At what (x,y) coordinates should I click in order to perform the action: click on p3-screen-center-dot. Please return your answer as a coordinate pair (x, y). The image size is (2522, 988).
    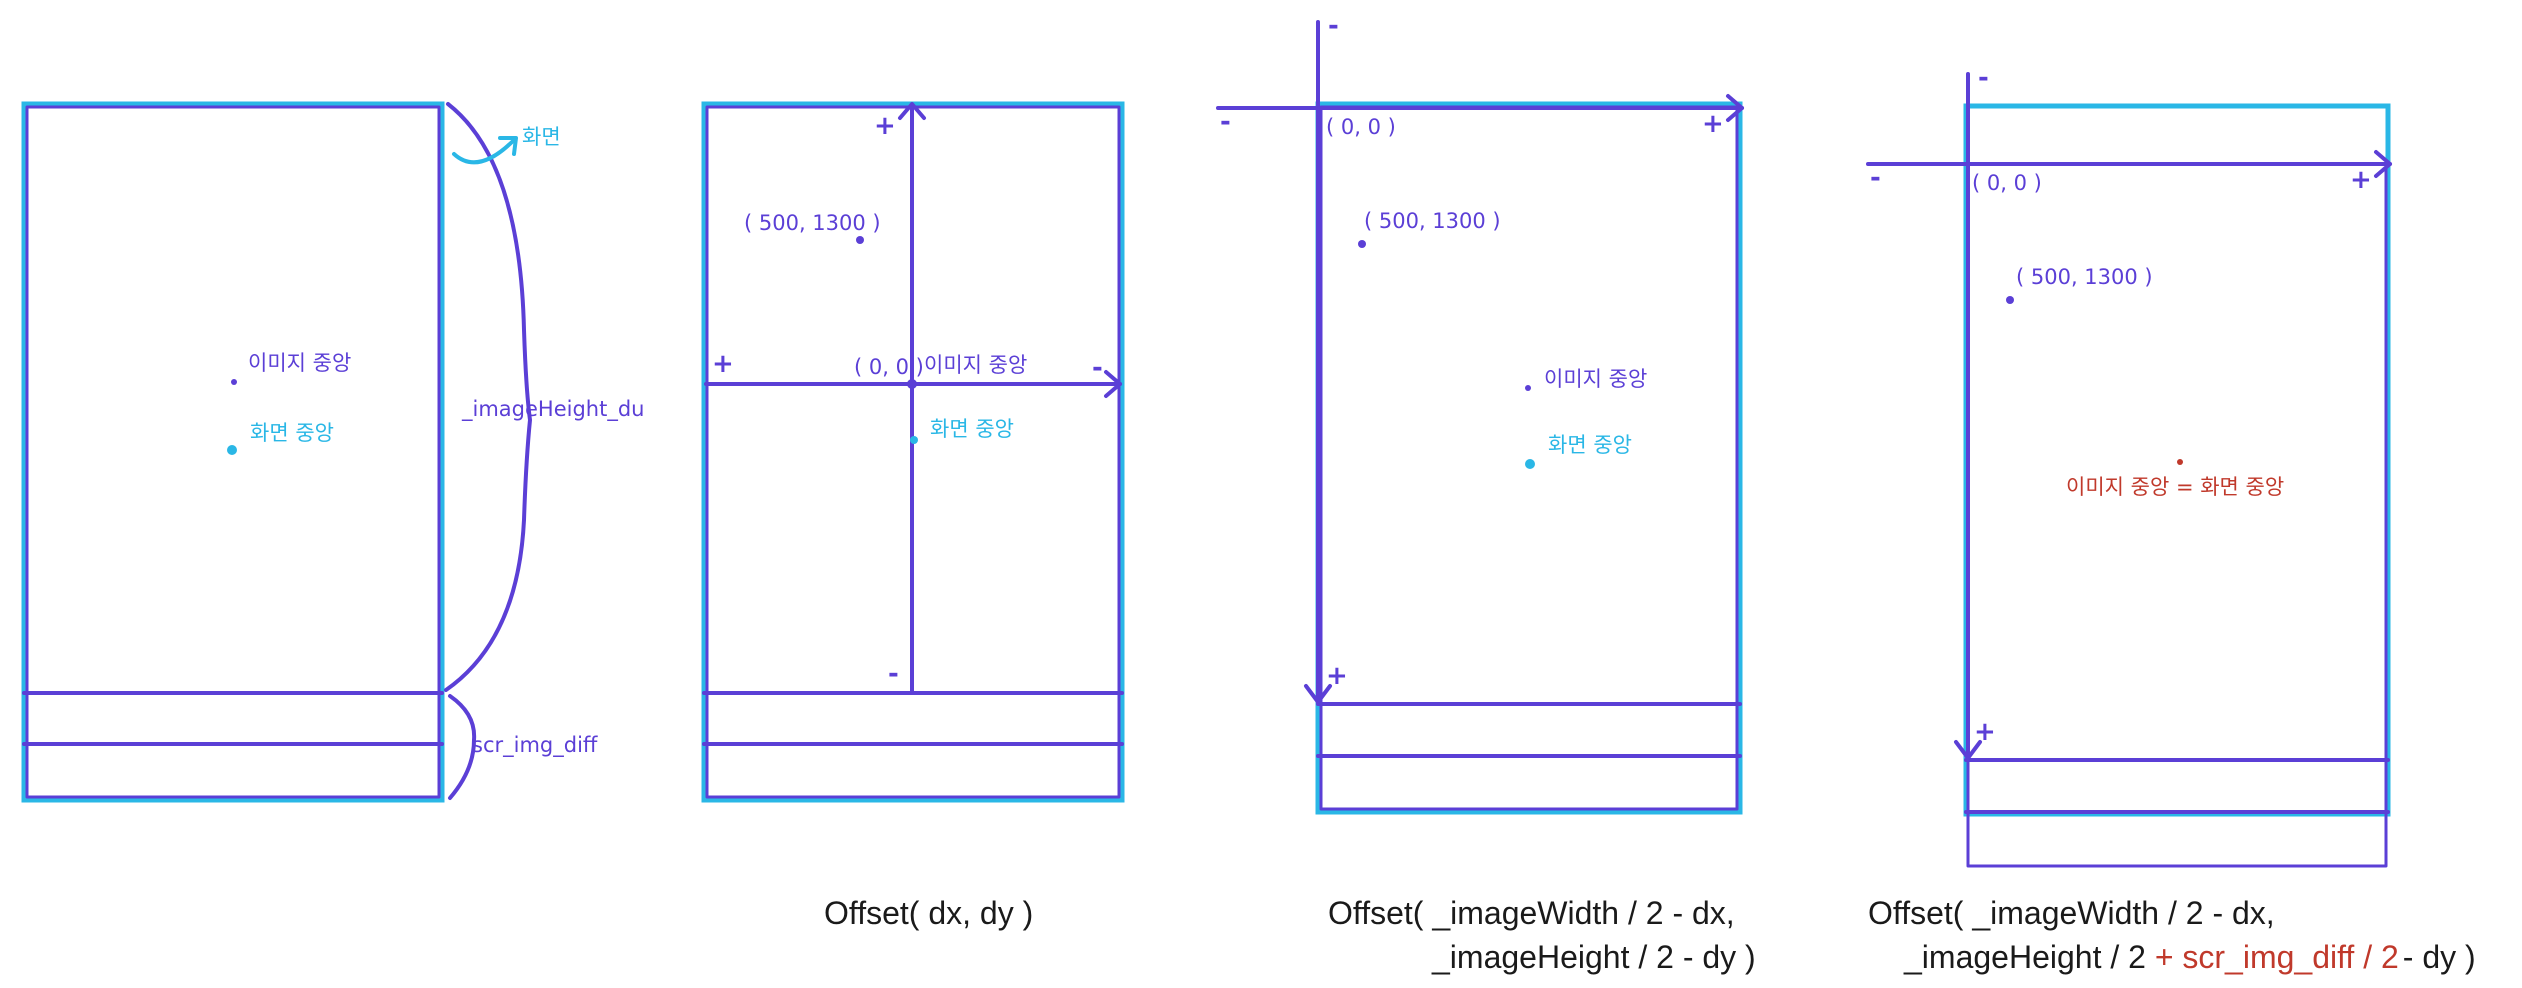
    Looking at the image, I should click on (1530, 464).